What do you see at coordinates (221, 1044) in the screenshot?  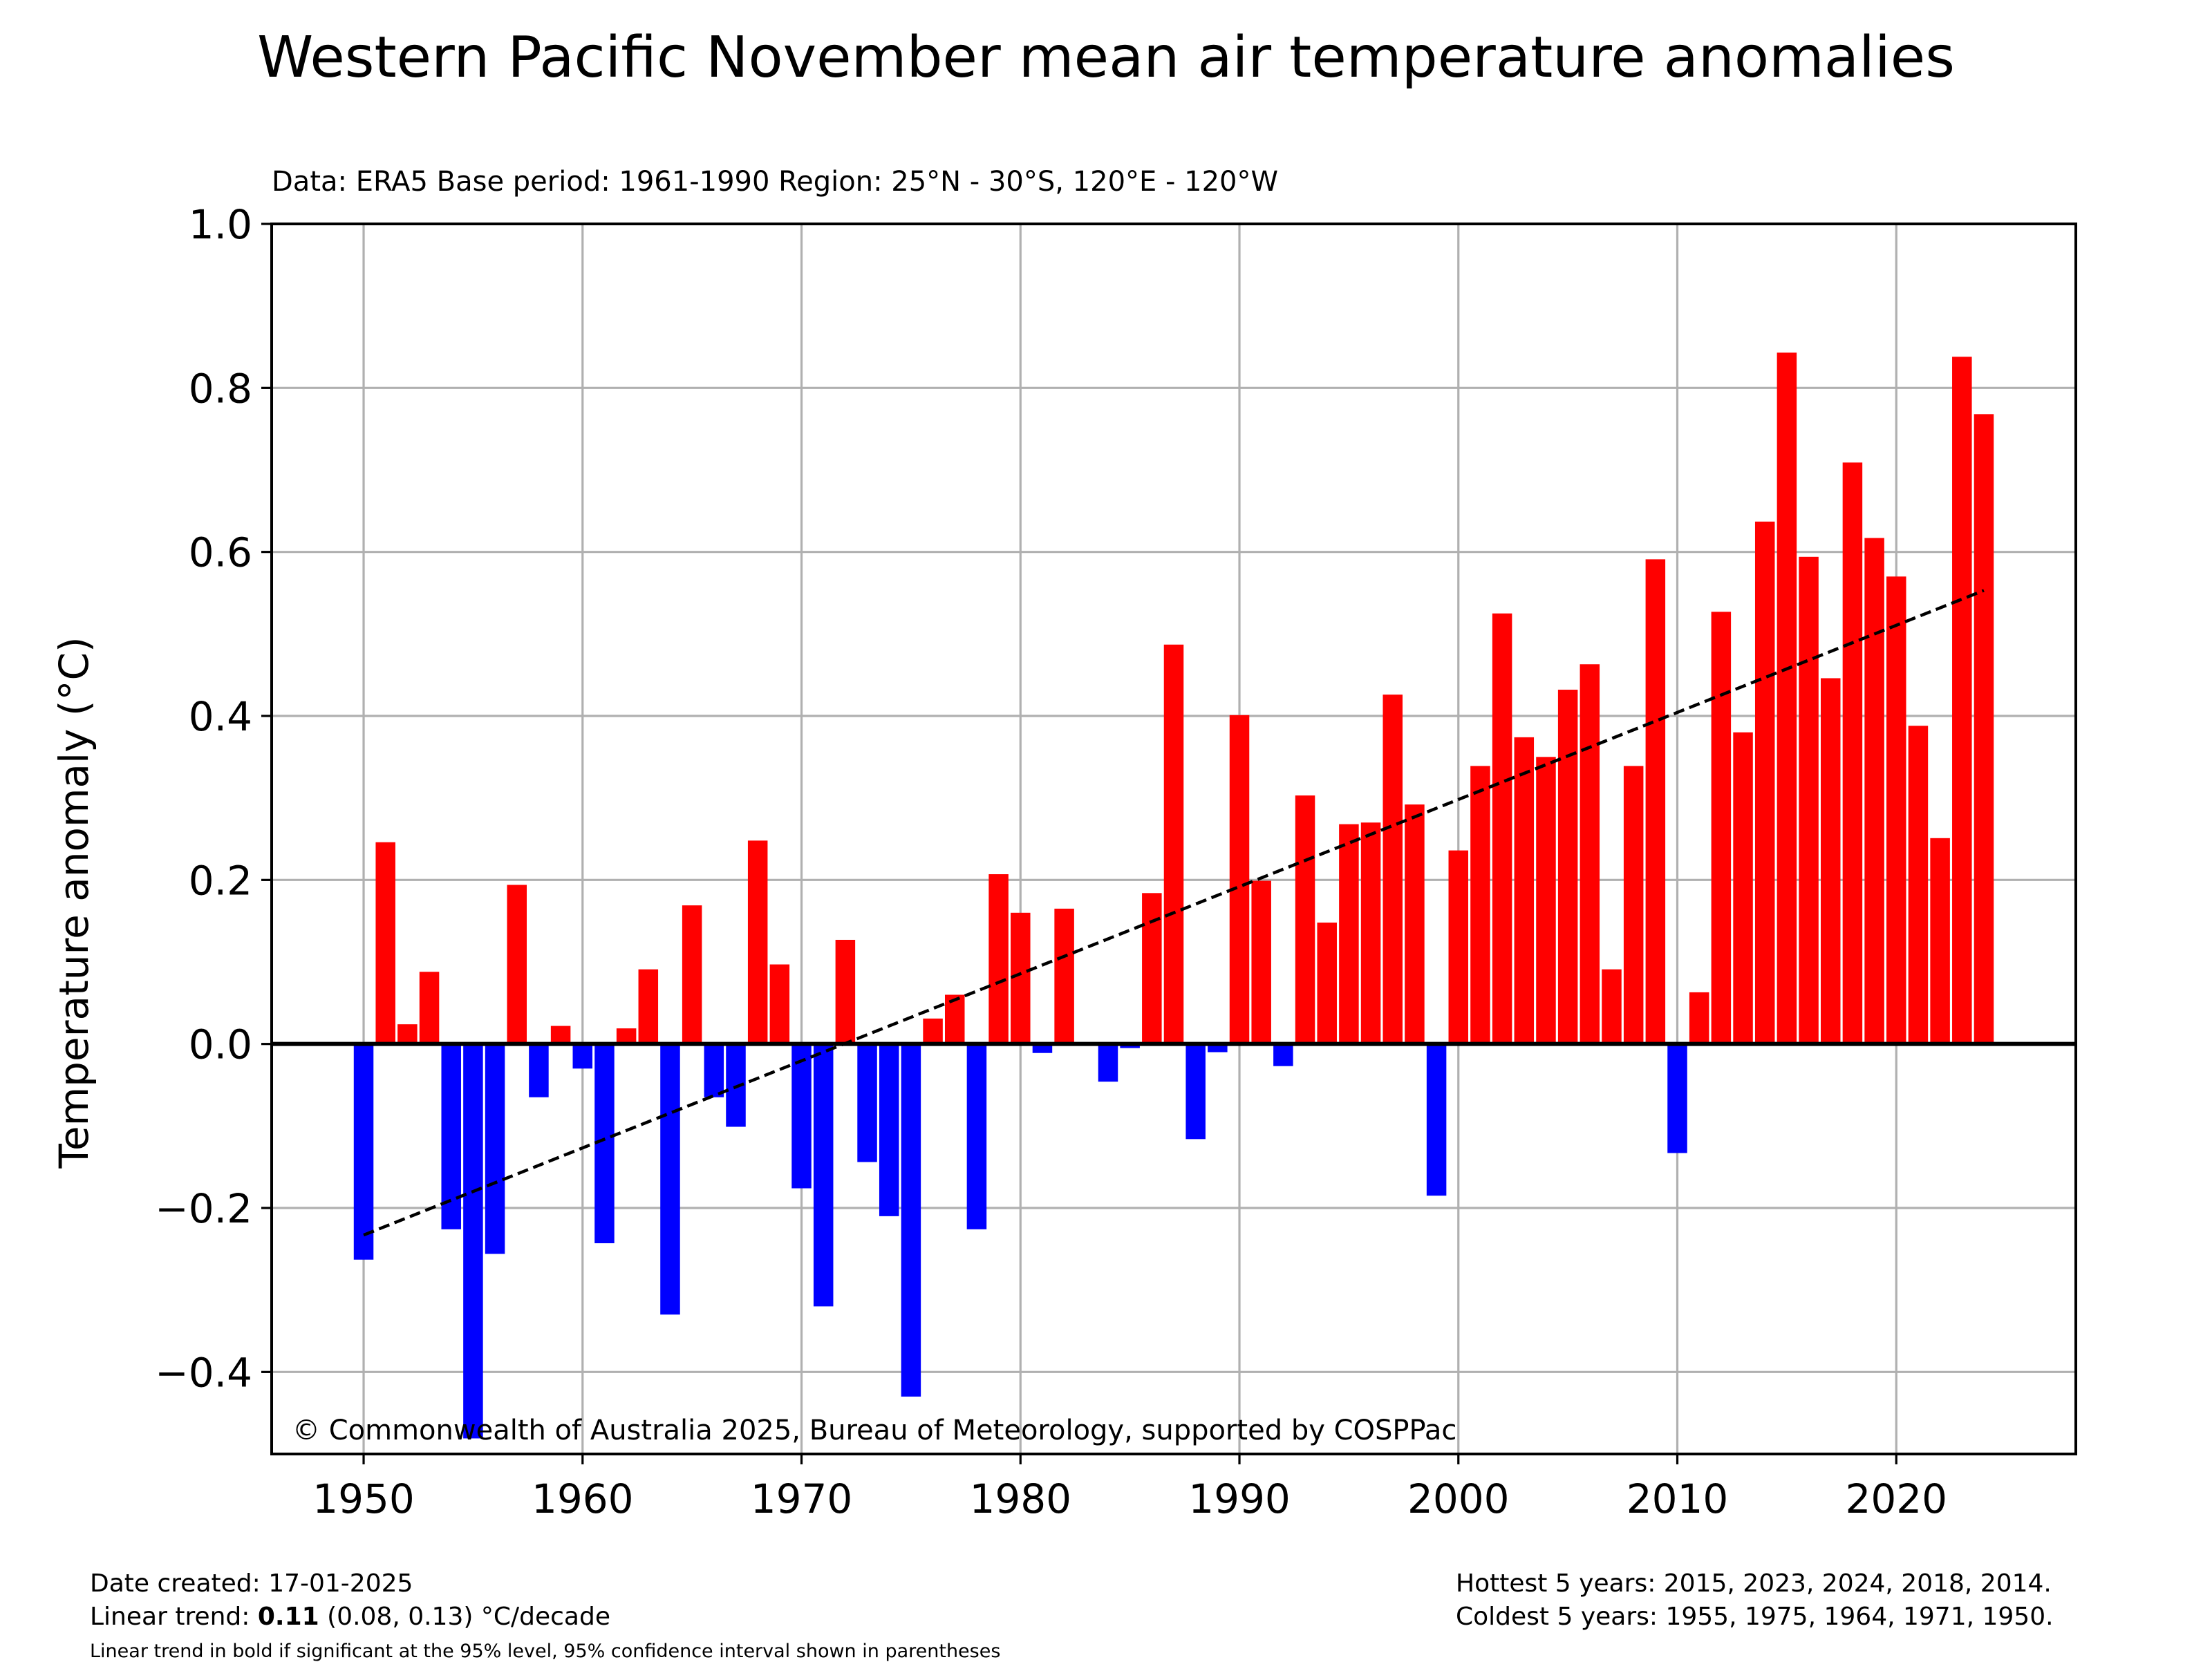 I see `y-tick-label: 0.0` at bounding box center [221, 1044].